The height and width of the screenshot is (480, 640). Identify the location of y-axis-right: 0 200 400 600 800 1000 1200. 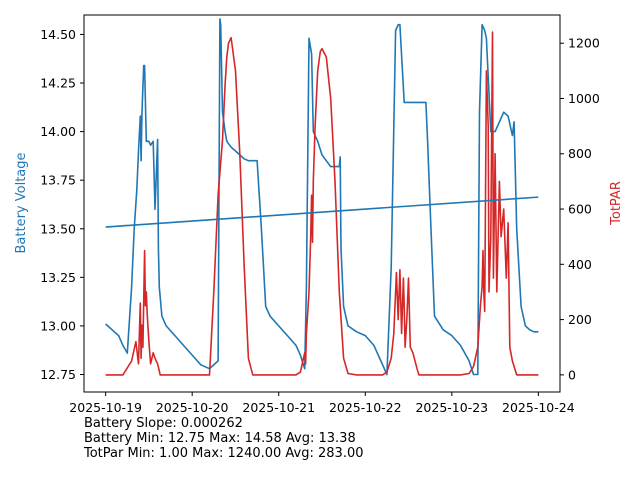
(580, 209).